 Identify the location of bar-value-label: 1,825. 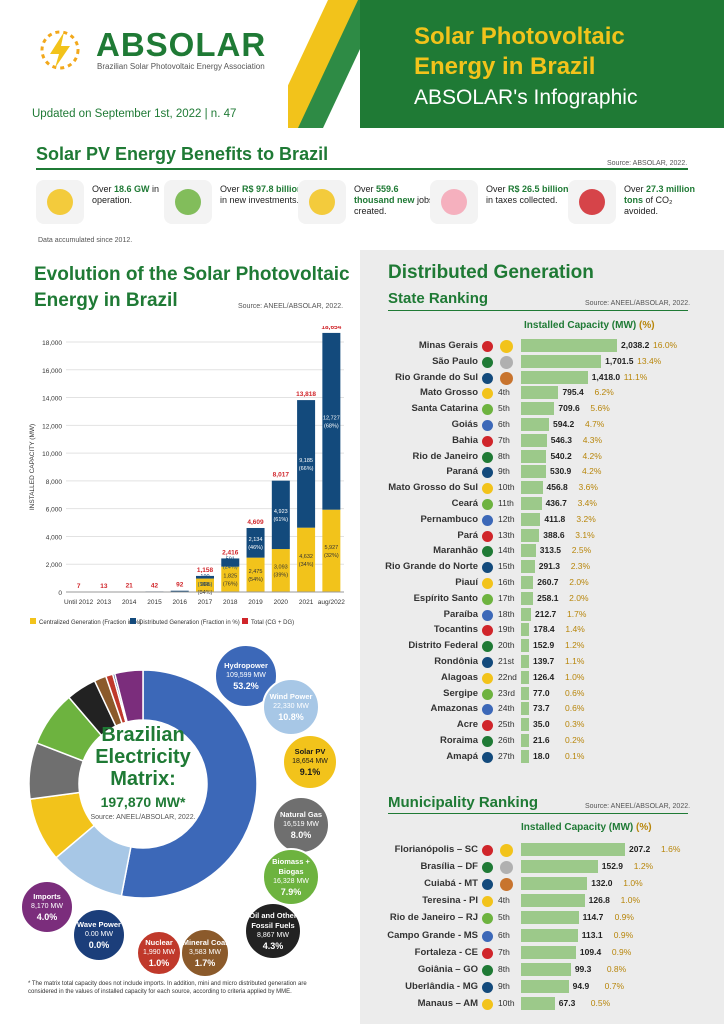
(230, 576).